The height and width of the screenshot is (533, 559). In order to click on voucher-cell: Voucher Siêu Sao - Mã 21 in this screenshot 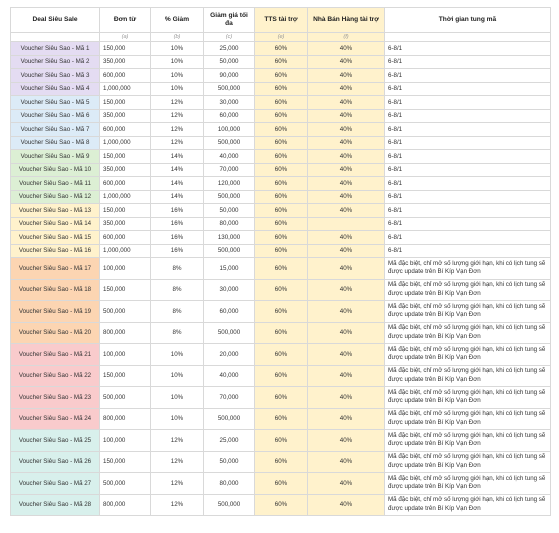, I will do `click(55, 354)`.